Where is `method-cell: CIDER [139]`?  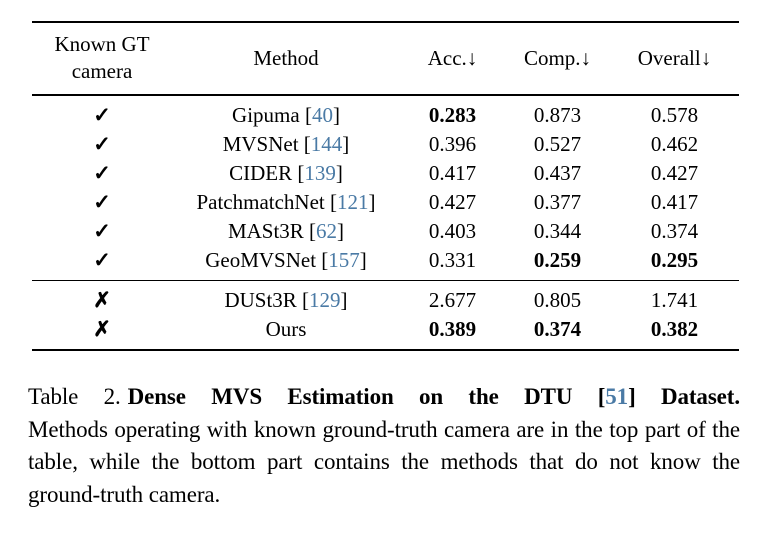 method-cell: CIDER [139] is located at coordinates (286, 173).